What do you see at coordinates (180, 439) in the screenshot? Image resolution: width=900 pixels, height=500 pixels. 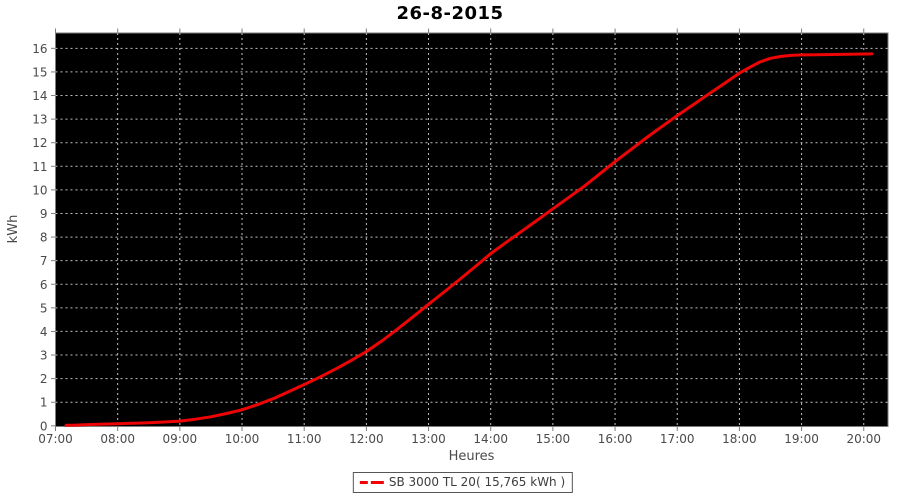 I see `x-tick-label: 09:00` at bounding box center [180, 439].